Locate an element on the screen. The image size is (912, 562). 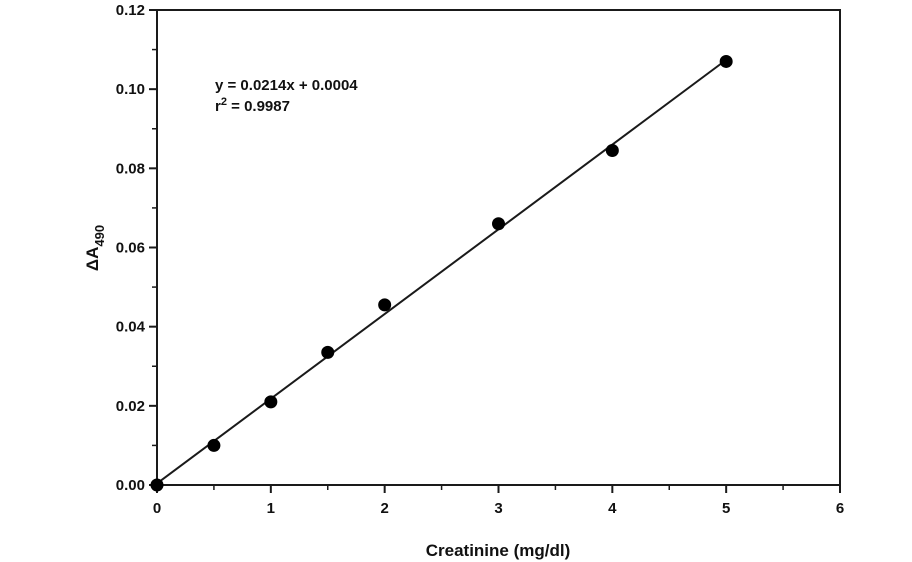
y-axis-tick-labels: 0.00 0.02 0.04 0.06 0.08 0.10 0.12 is located at coordinates (131, 248).